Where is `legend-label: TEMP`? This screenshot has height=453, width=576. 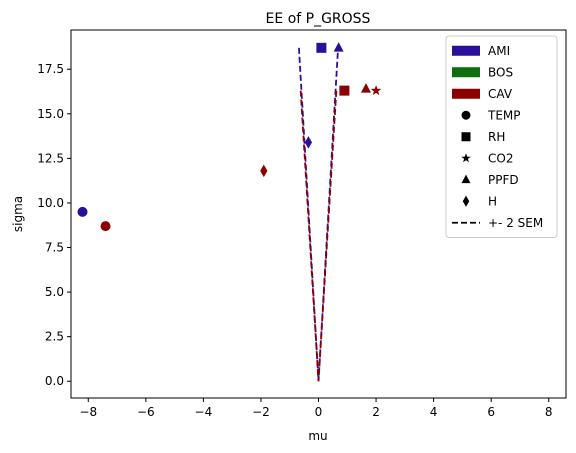 legend-label: TEMP is located at coordinates (504, 115).